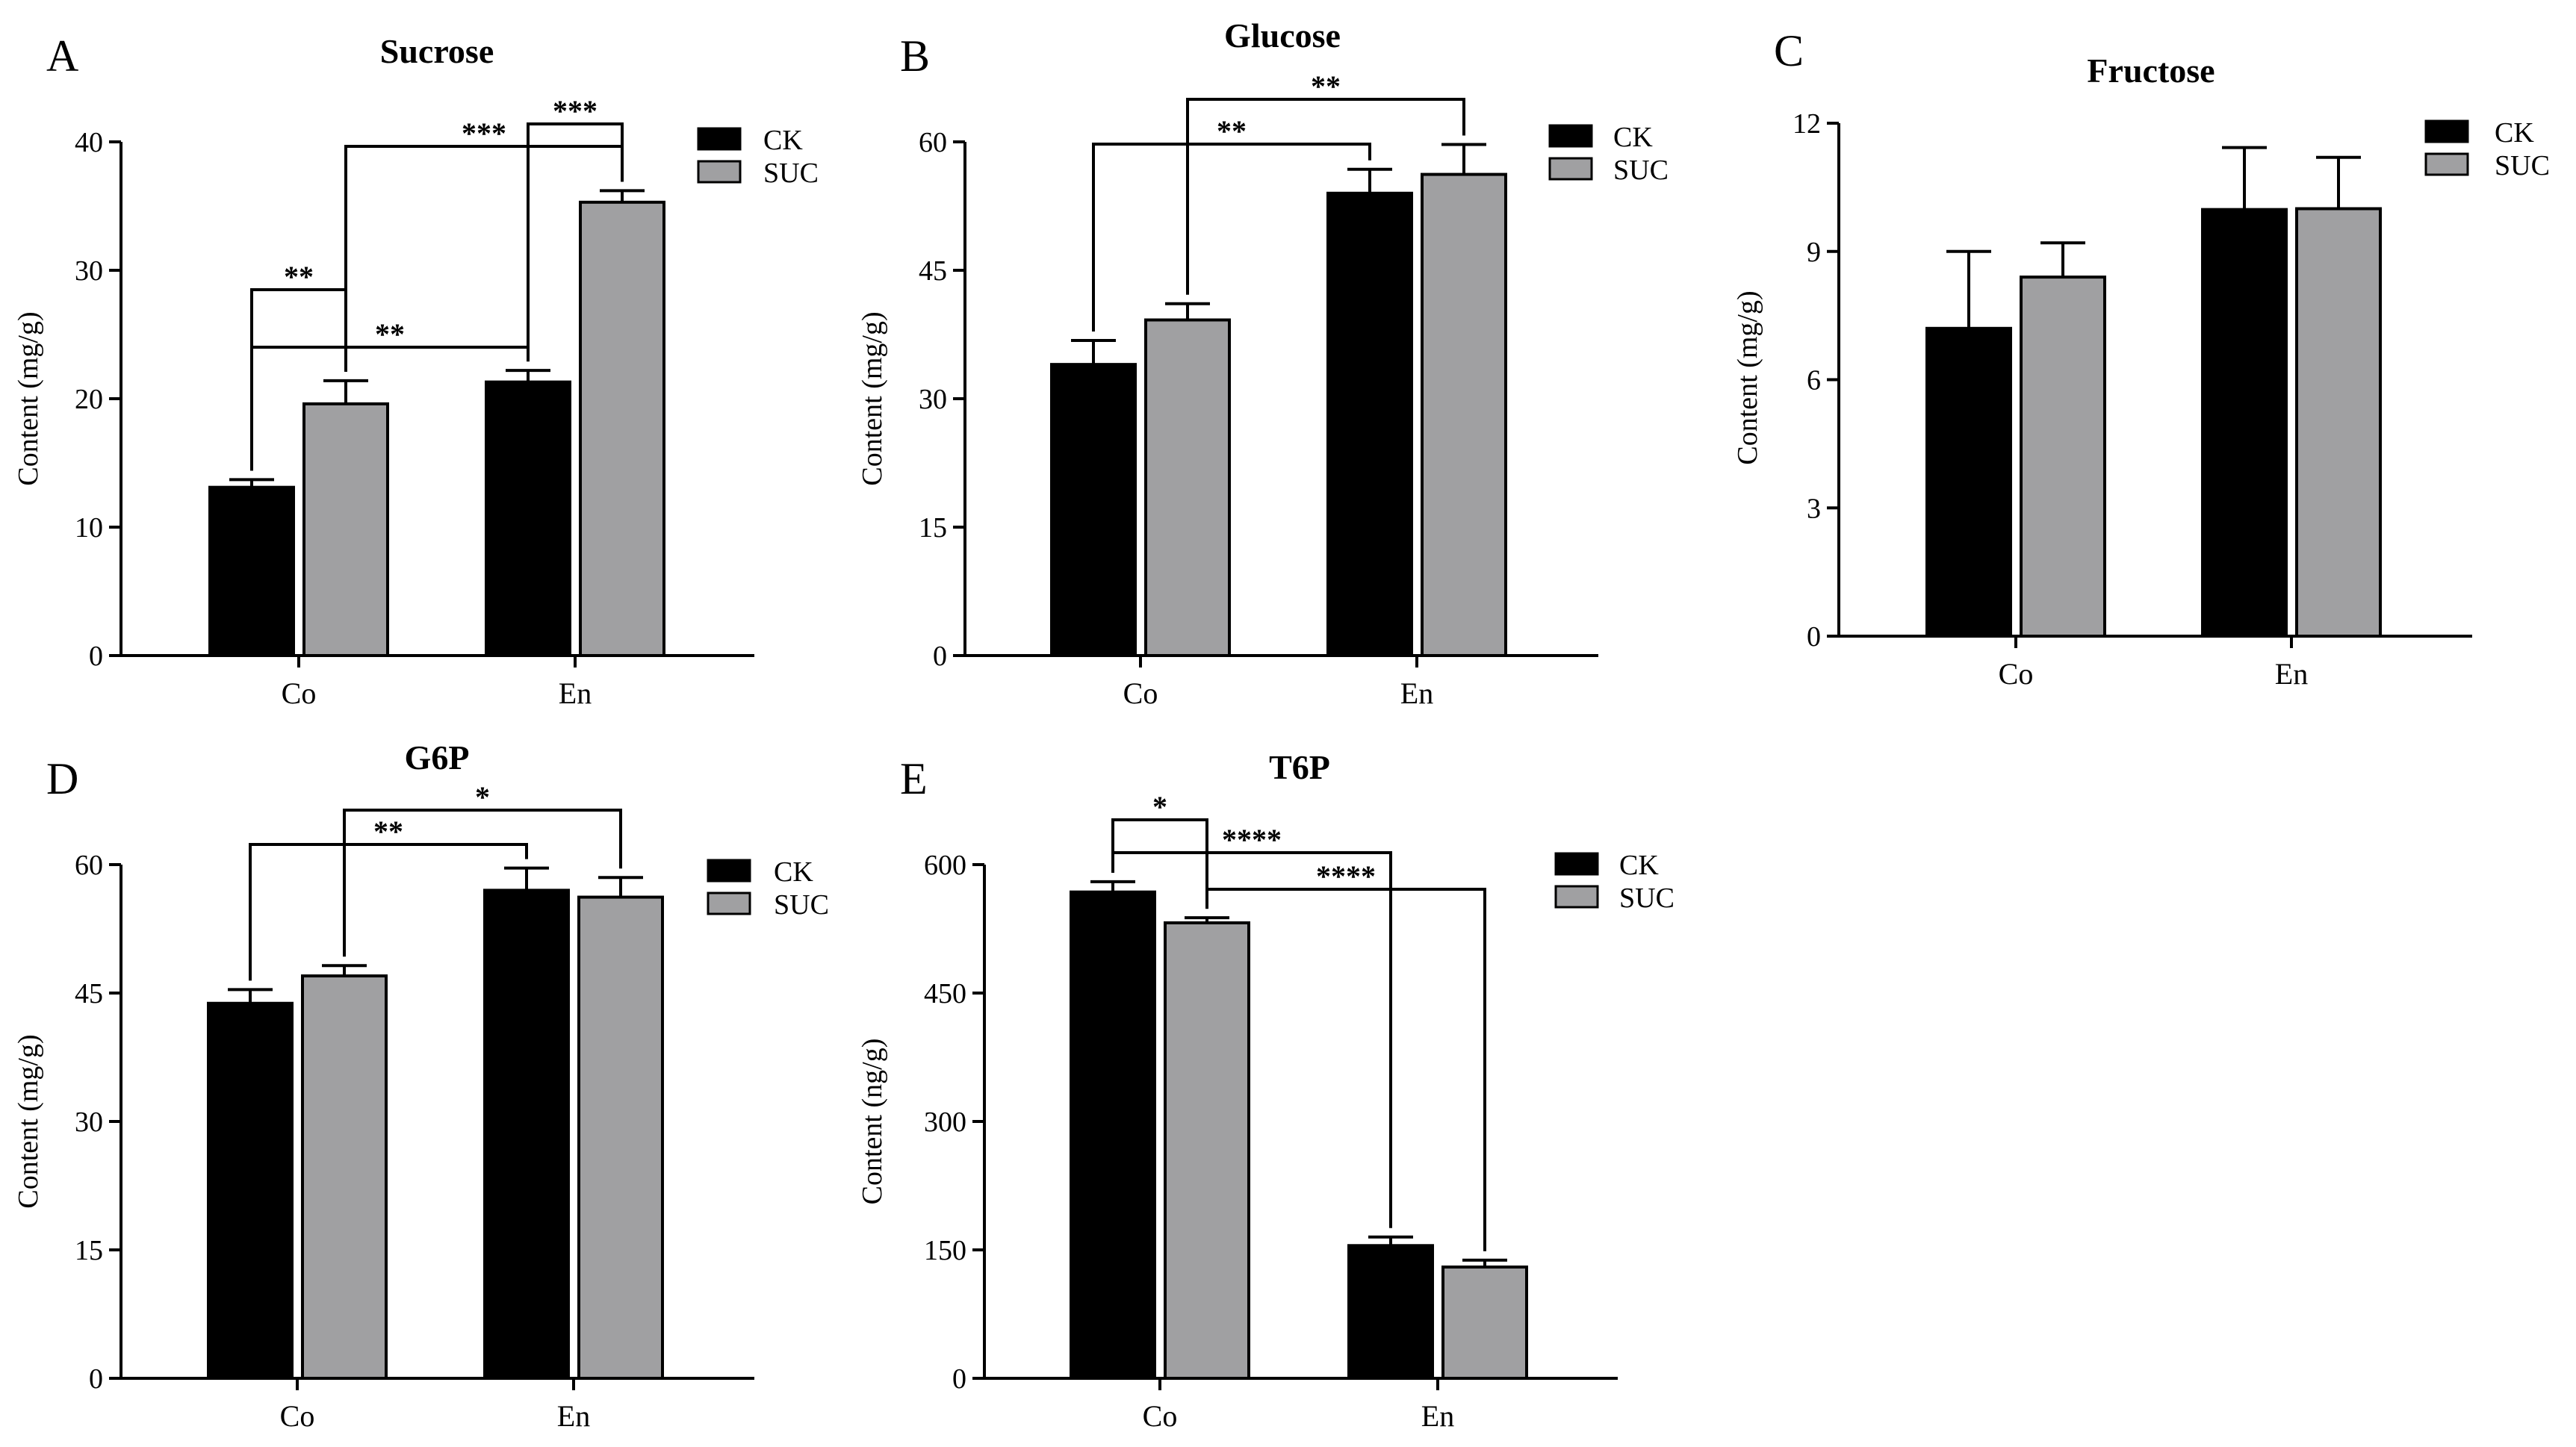  Describe the element at coordinates (1300, 767) in the screenshot. I see `chart-title: T6P` at that location.